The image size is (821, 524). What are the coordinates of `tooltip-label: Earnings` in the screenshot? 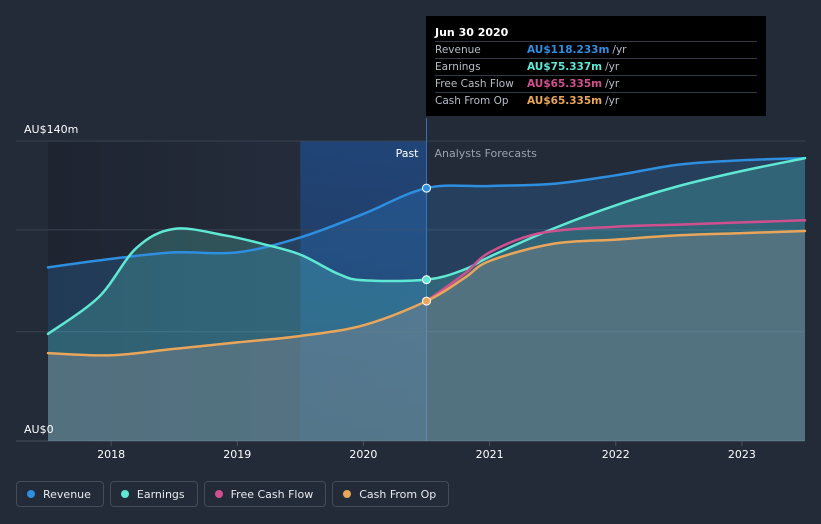 It's located at (458, 67).